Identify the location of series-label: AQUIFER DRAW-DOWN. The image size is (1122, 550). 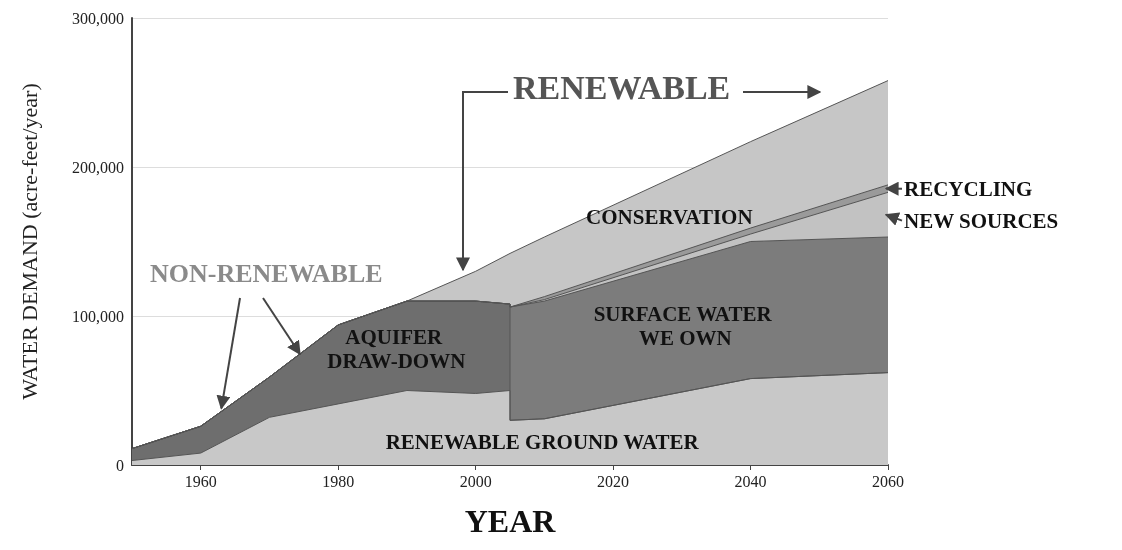
(396, 348).